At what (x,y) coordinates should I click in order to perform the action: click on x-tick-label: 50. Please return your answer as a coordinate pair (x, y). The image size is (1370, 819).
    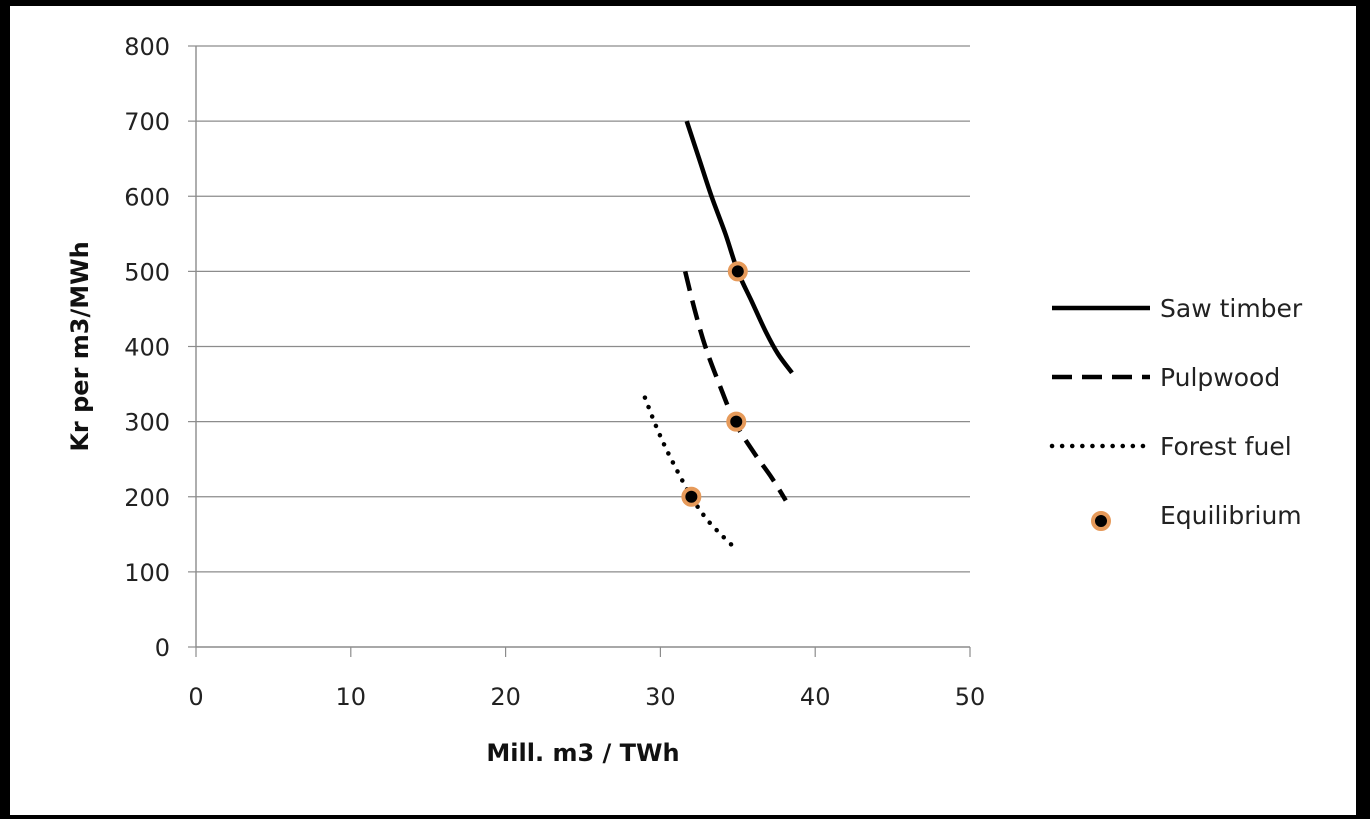
    Looking at the image, I should click on (970, 697).